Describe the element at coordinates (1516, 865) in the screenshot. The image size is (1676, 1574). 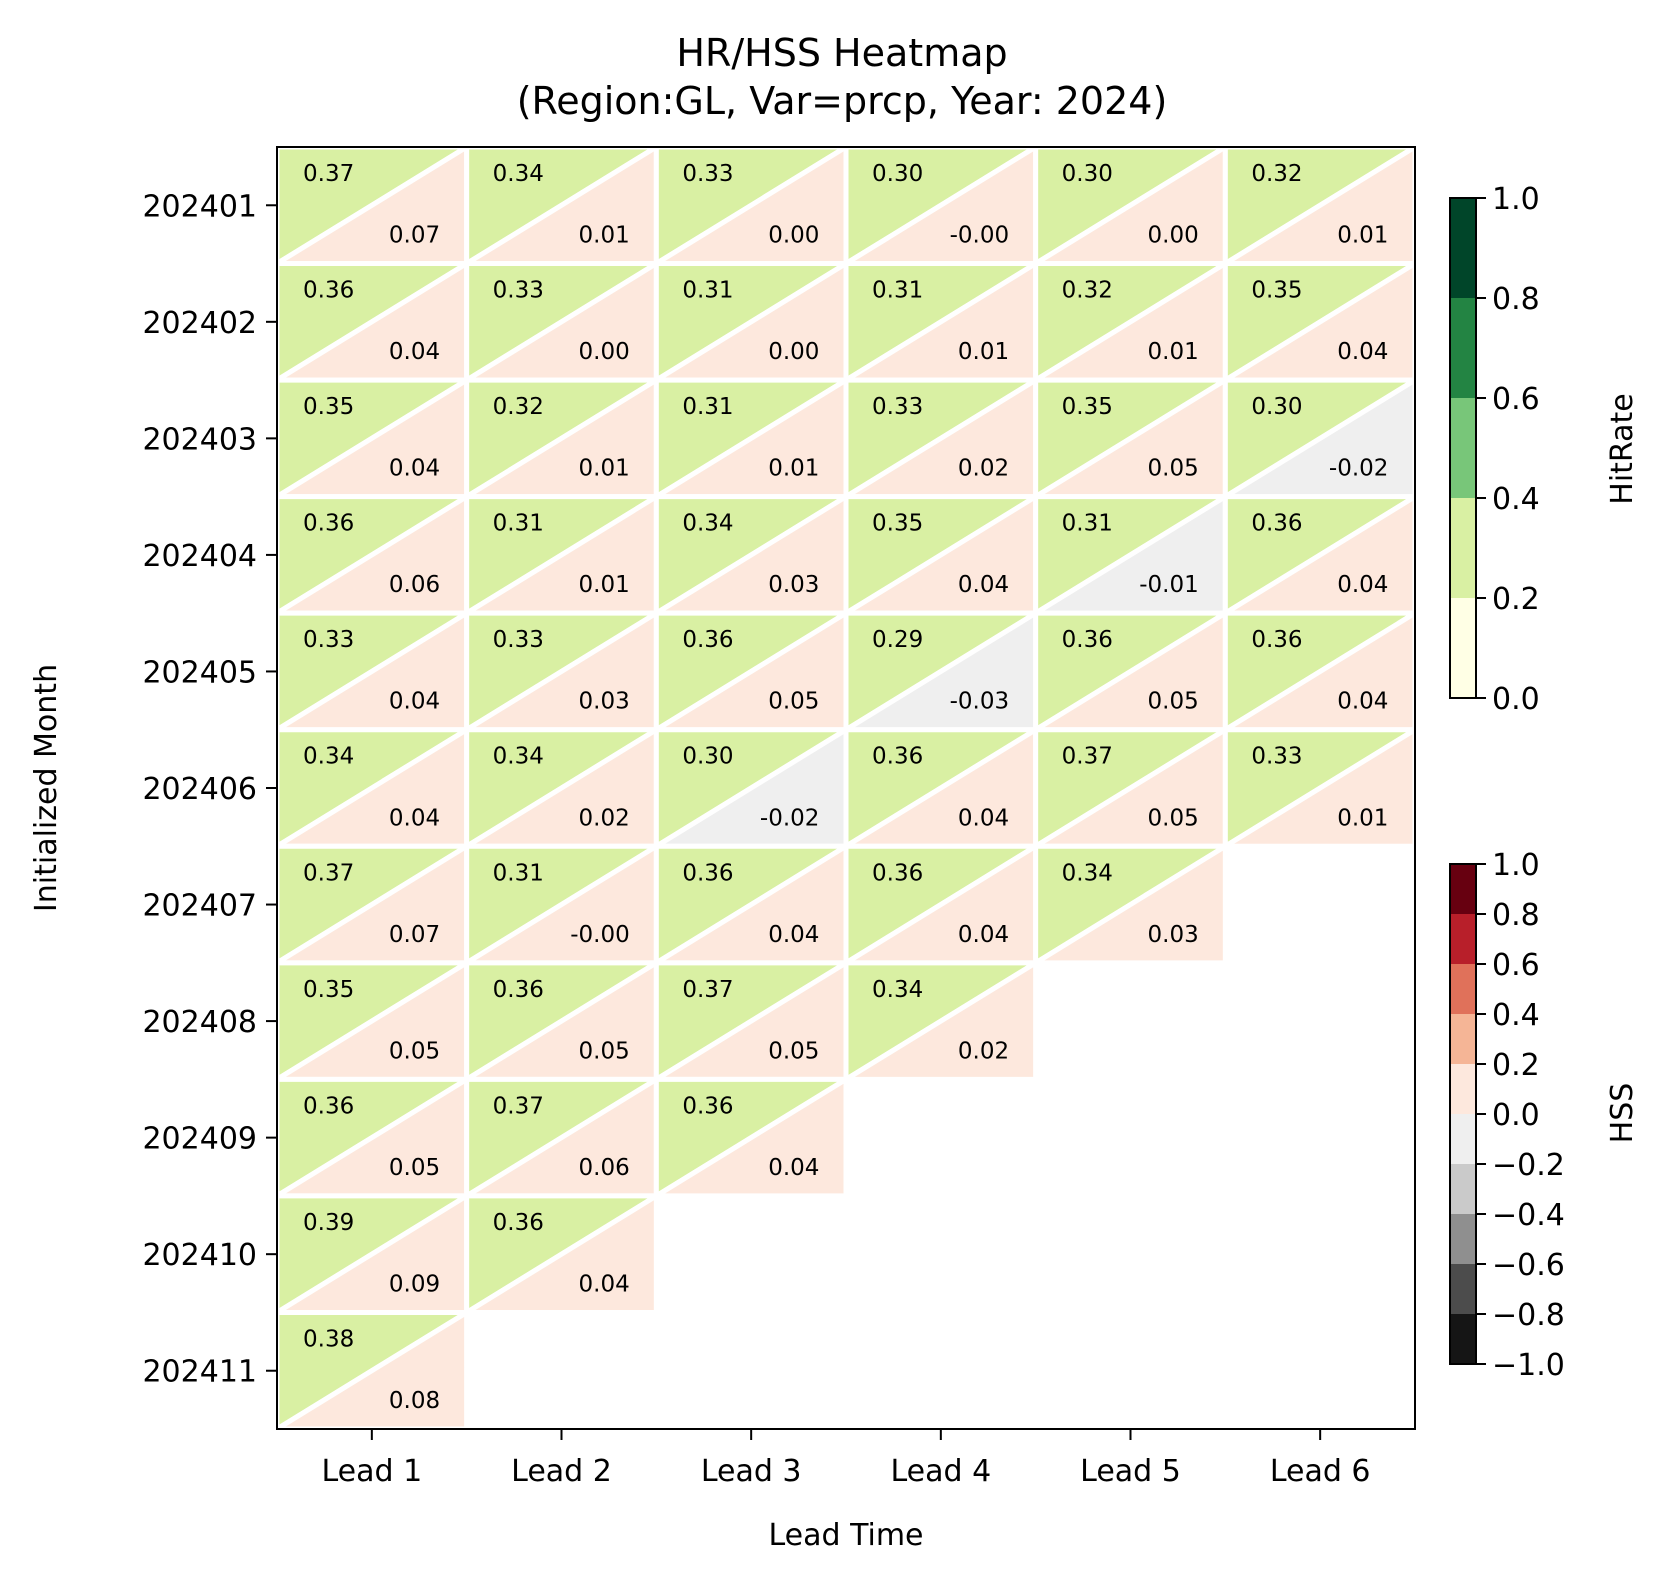
I see `hss-colorbar-tick-label: 1.0` at that location.